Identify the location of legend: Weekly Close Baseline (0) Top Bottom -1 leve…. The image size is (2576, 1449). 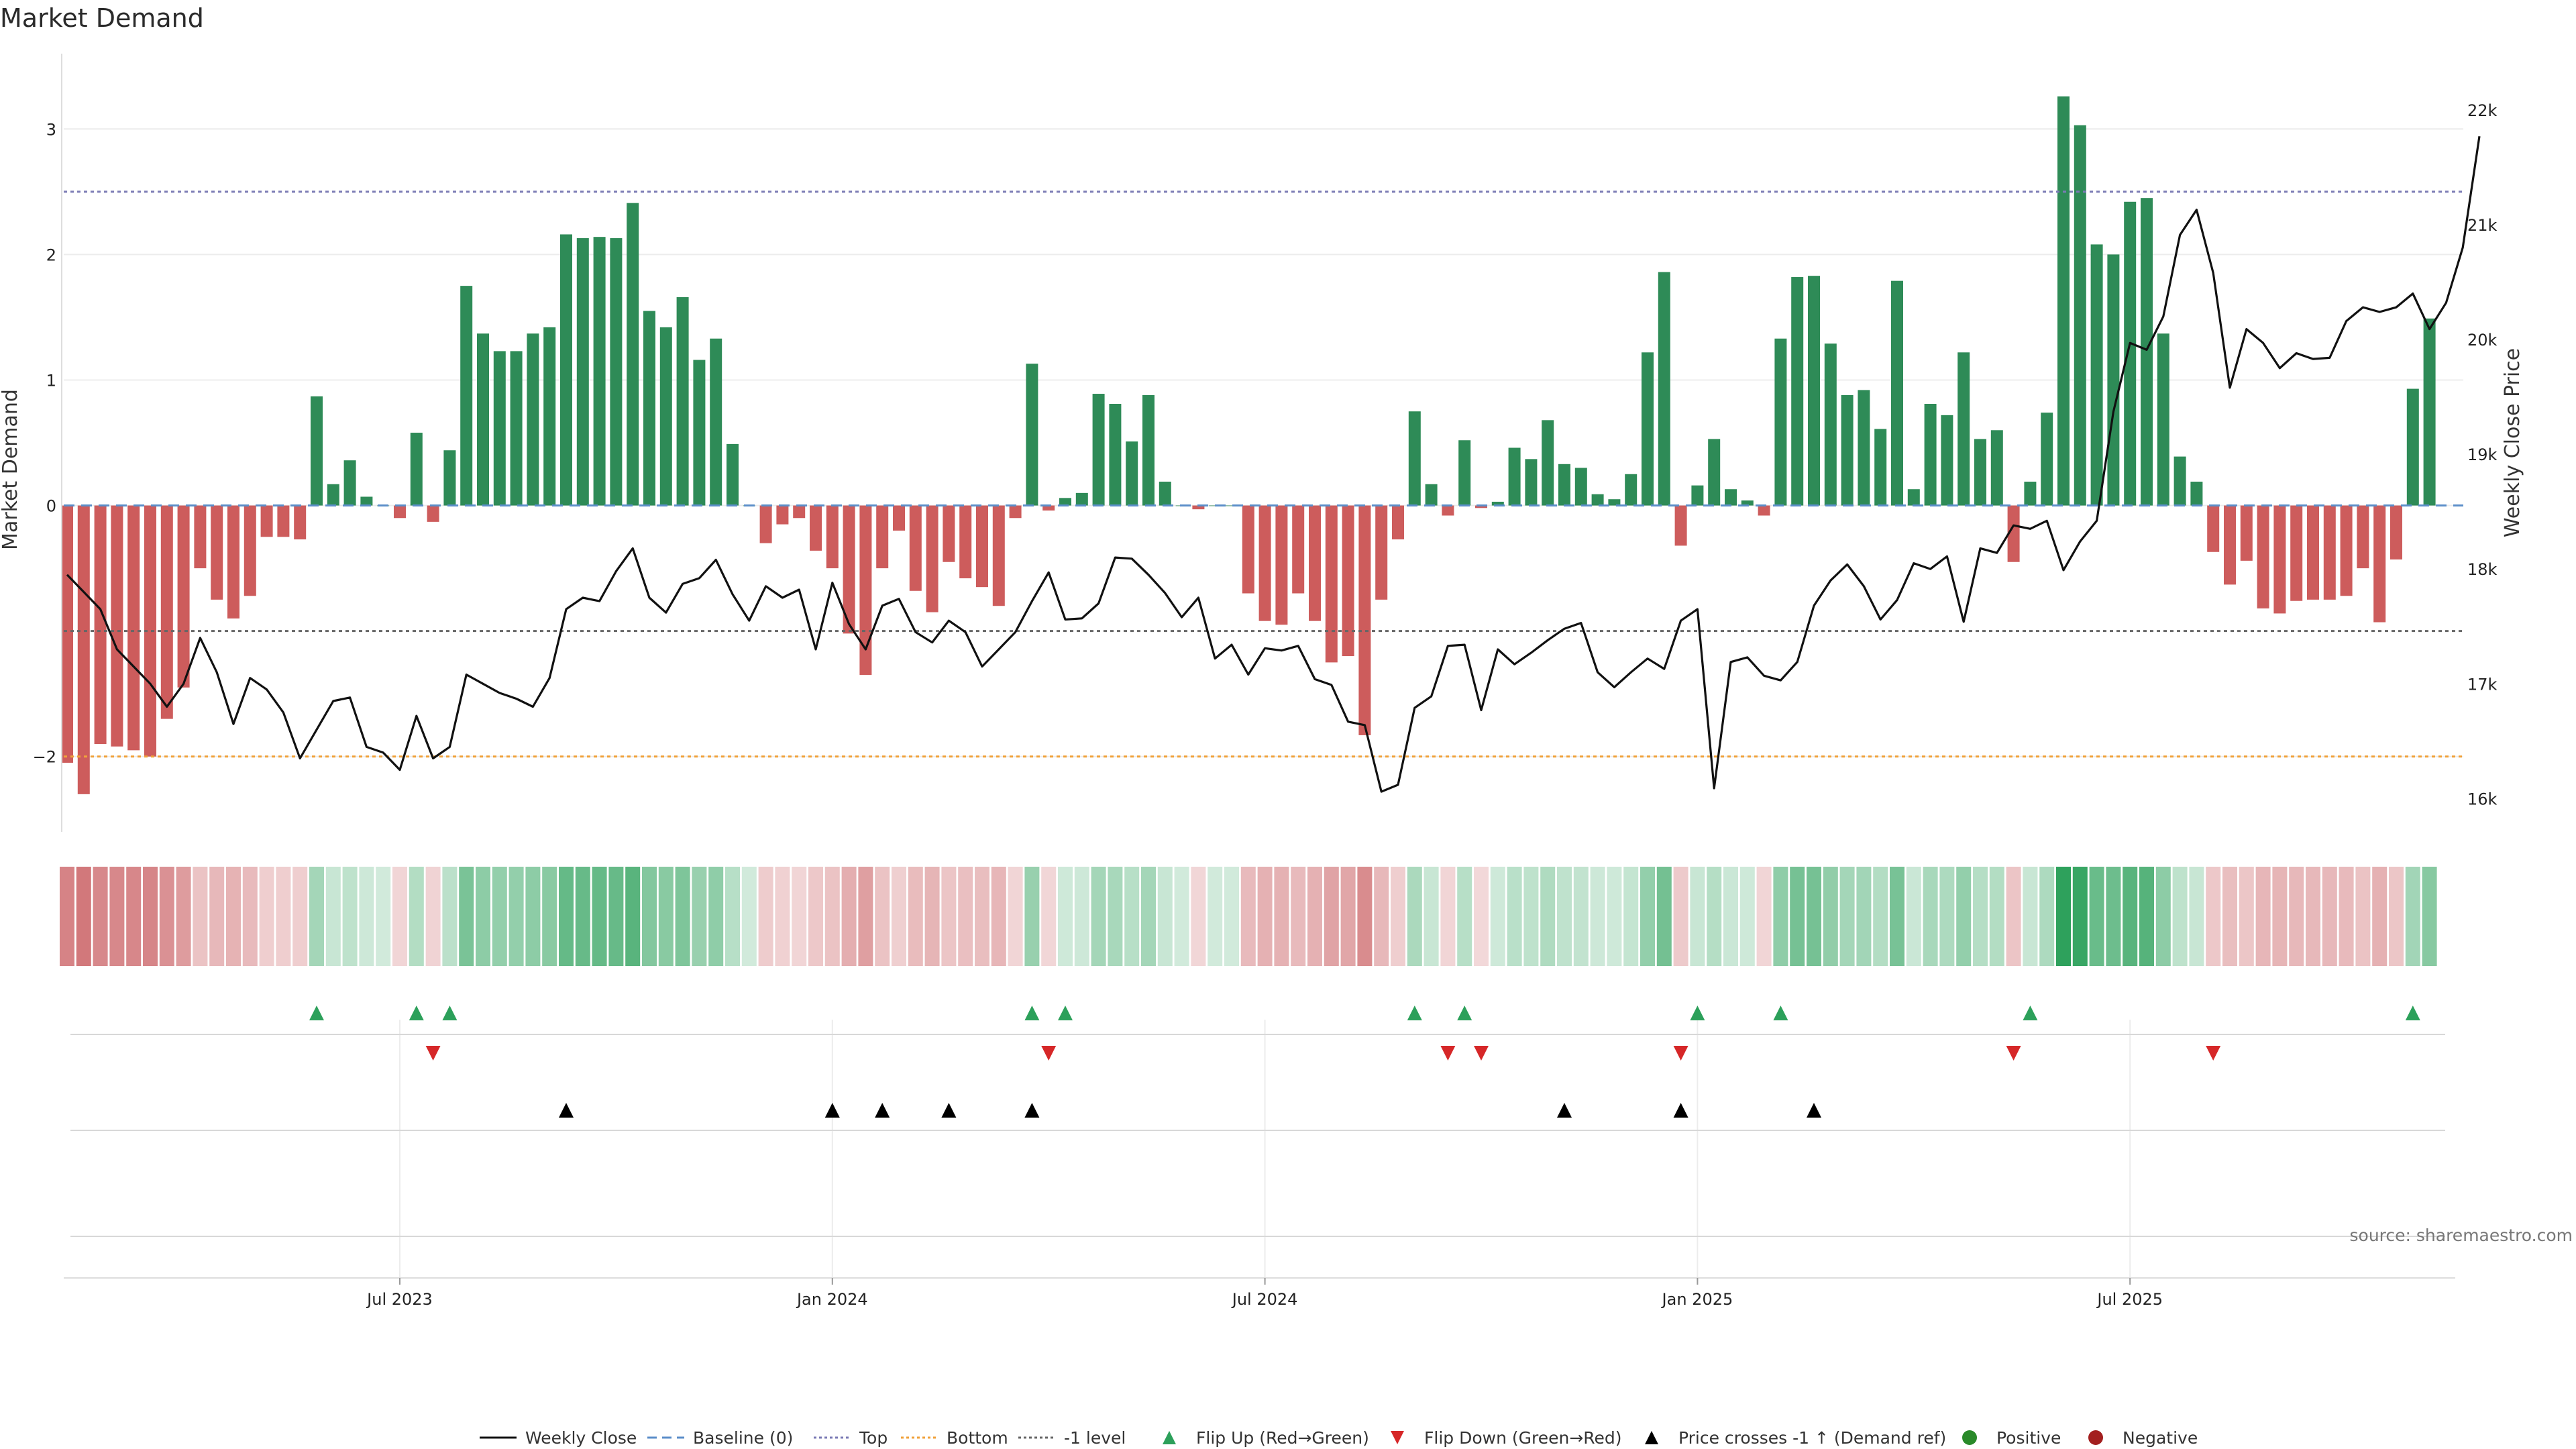
(1339, 1438).